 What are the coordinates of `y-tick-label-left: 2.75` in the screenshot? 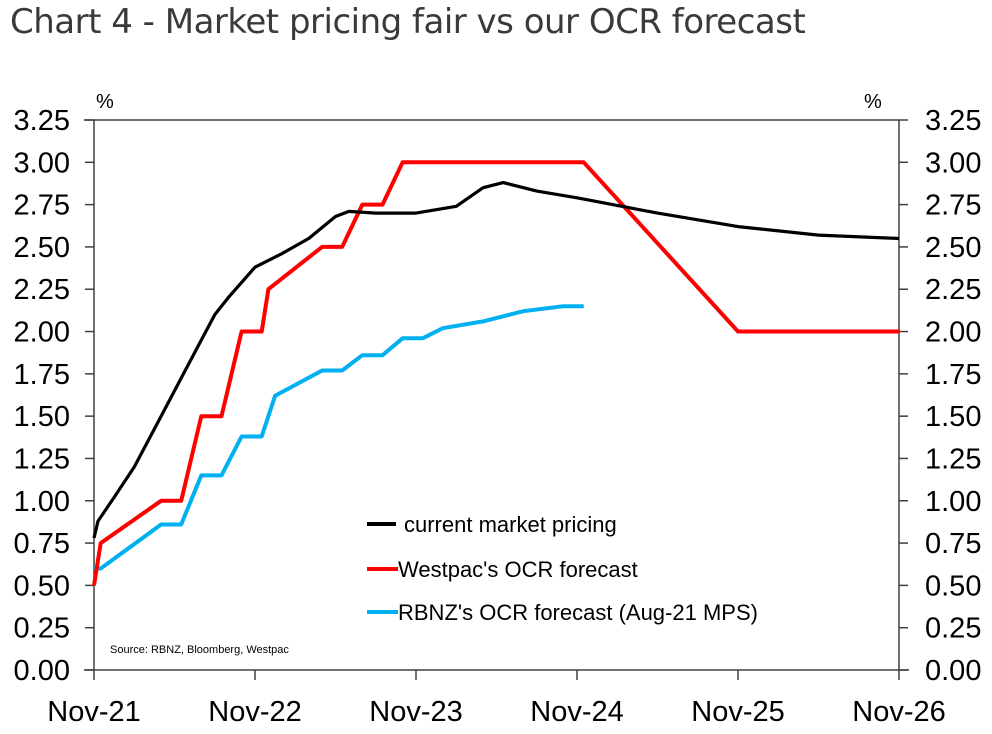 It's located at (42, 206).